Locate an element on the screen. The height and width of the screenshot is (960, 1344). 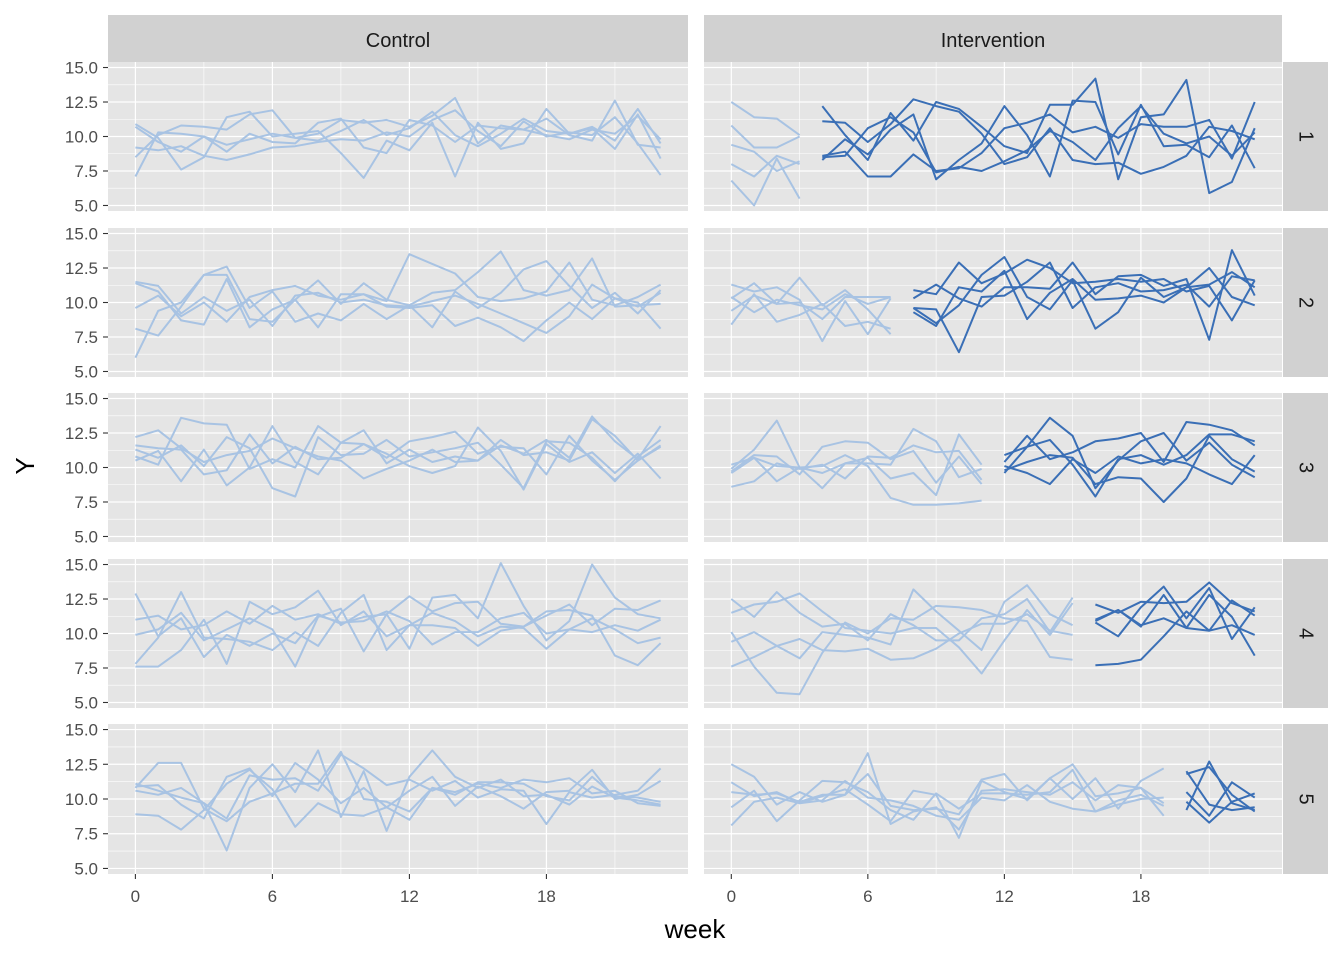
strip-label: Intervention is located at coordinates (993, 41).